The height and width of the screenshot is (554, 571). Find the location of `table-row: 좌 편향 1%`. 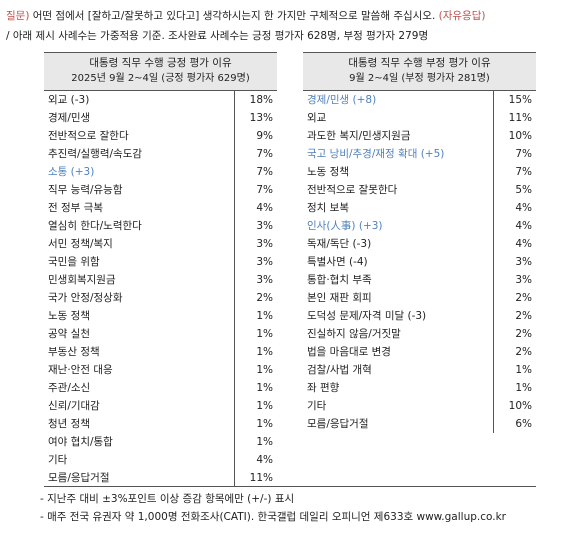

table-row: 좌 편향 1% is located at coordinates (419, 388).